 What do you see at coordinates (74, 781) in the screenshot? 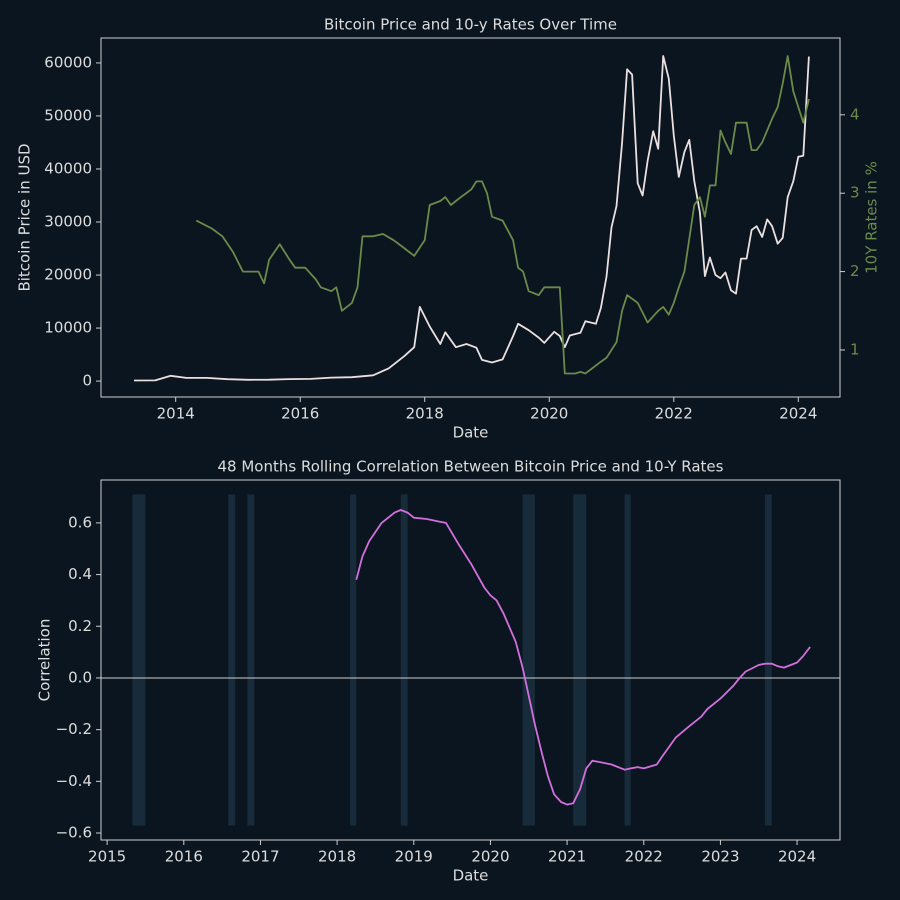
I see `y-tick-label: −0.4` at bounding box center [74, 781].